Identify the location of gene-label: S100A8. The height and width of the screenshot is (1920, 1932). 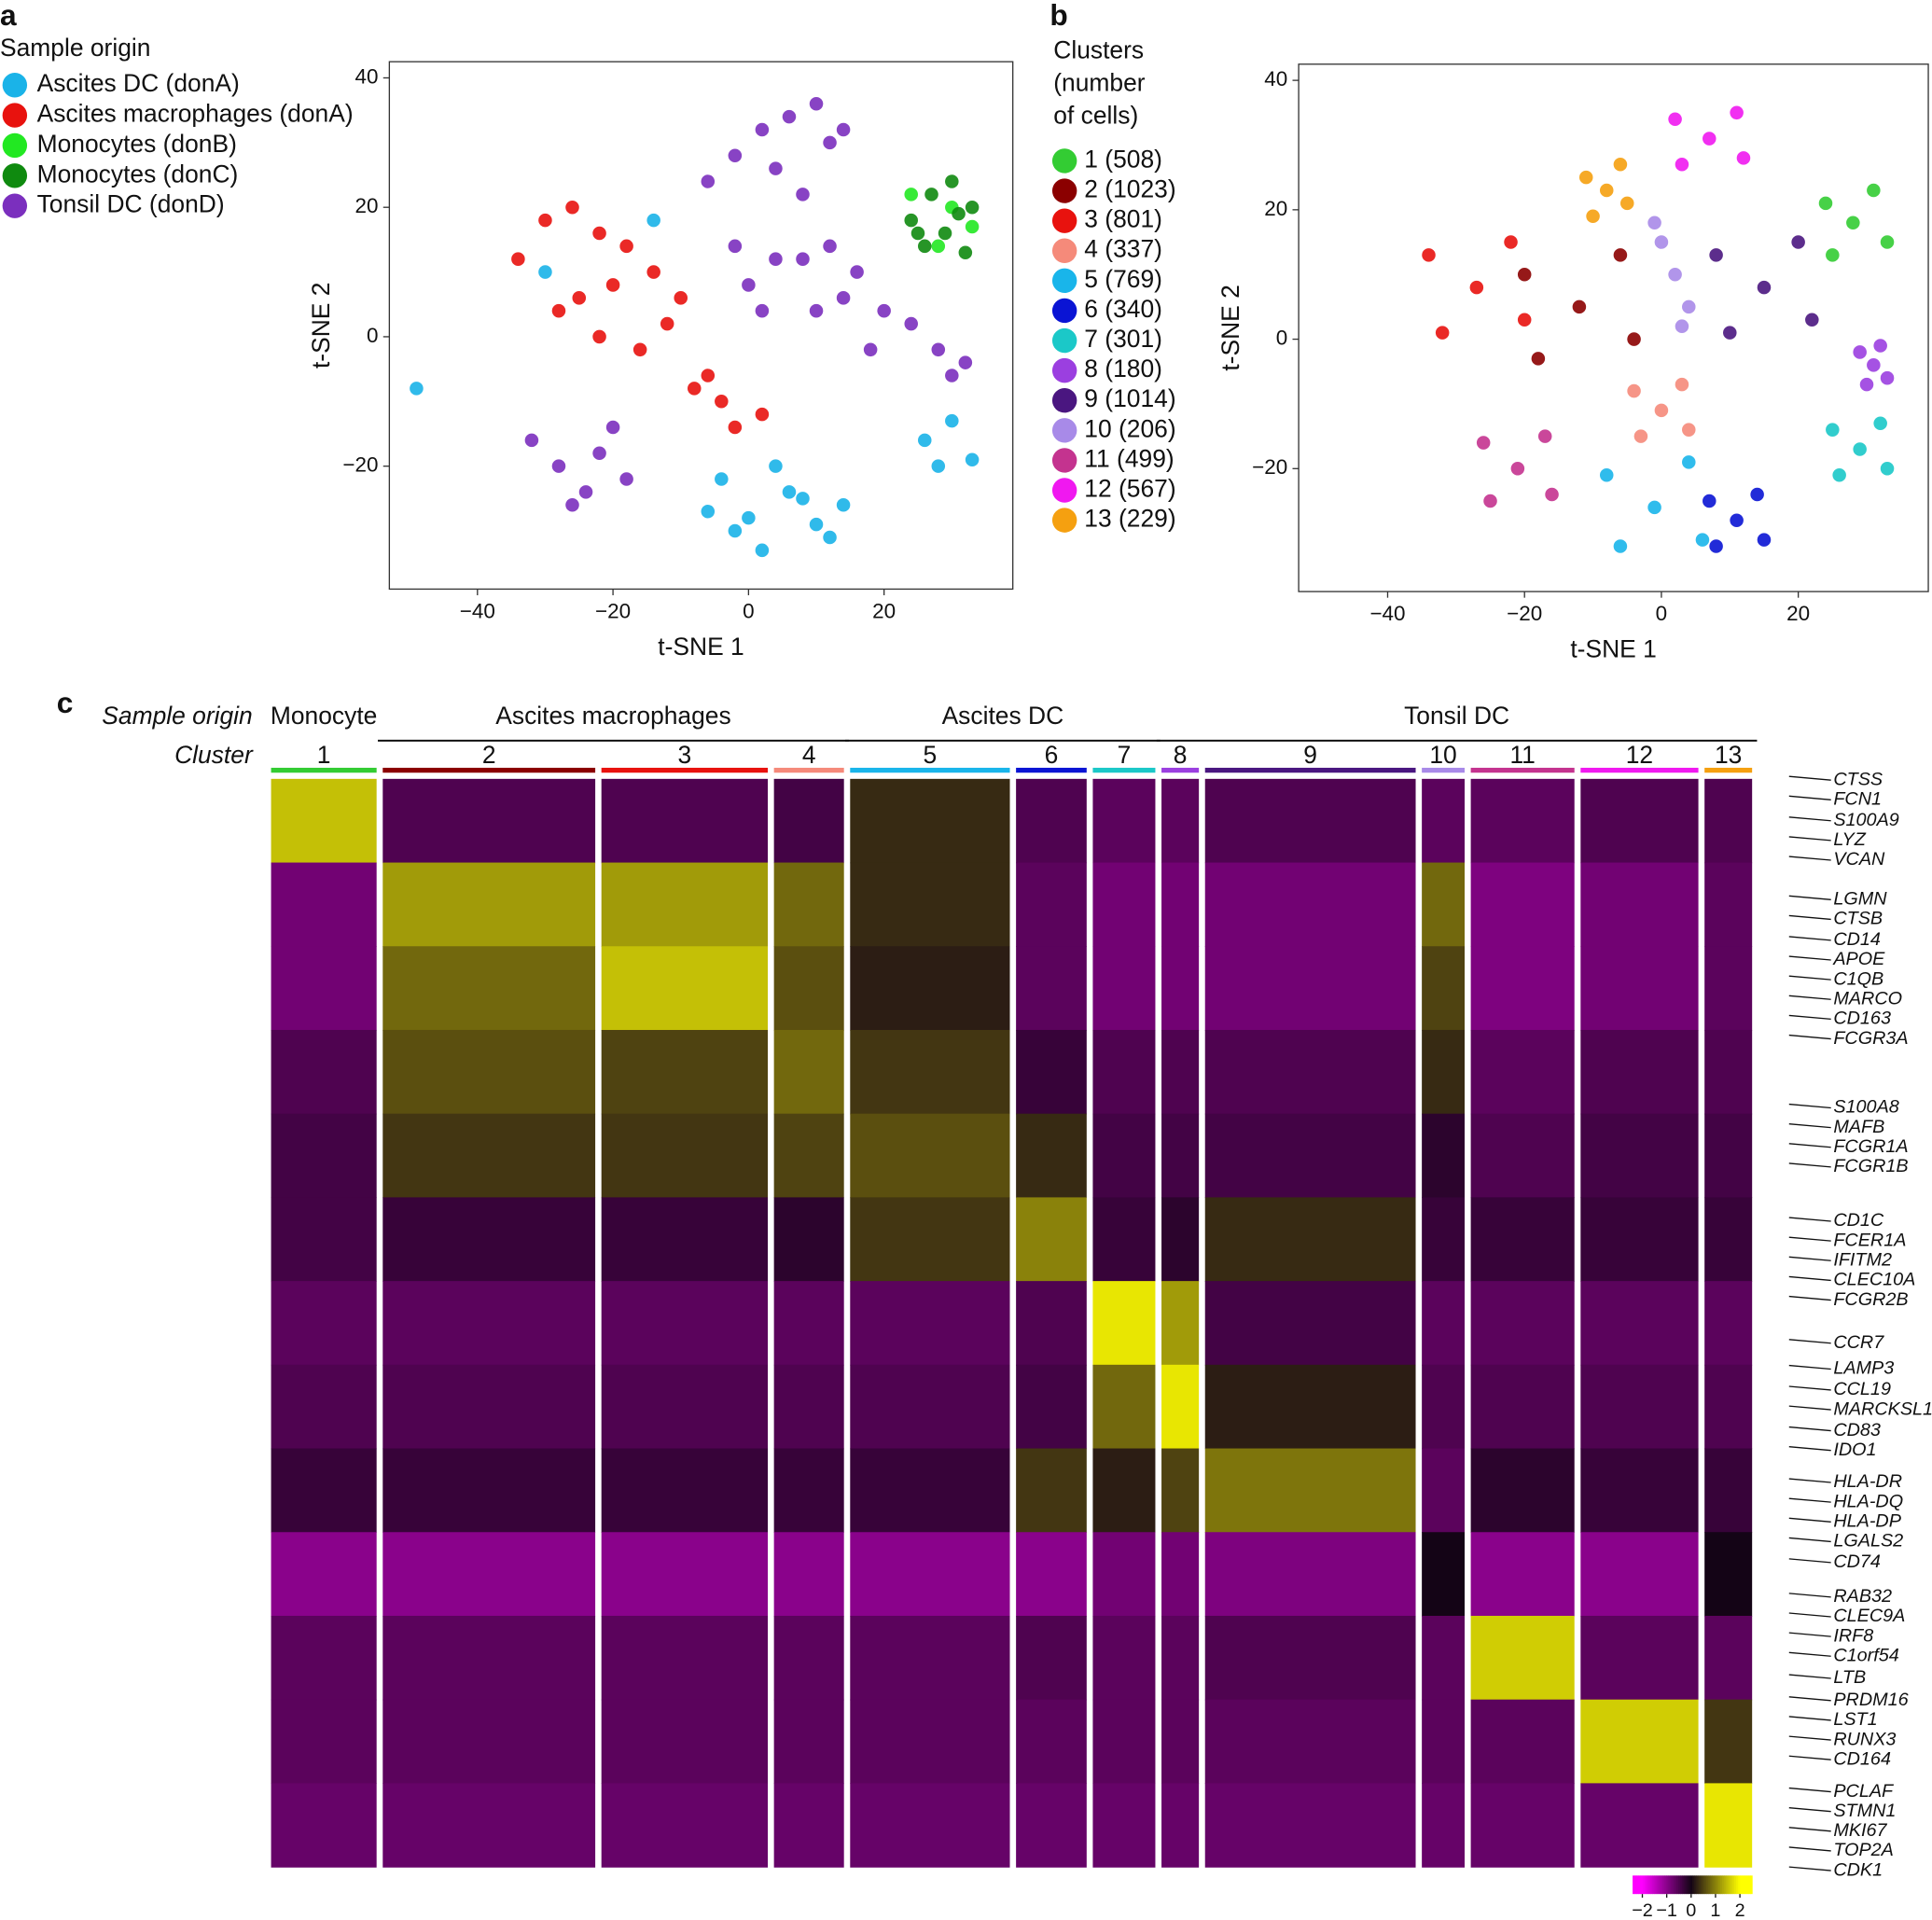
(1865, 1107).